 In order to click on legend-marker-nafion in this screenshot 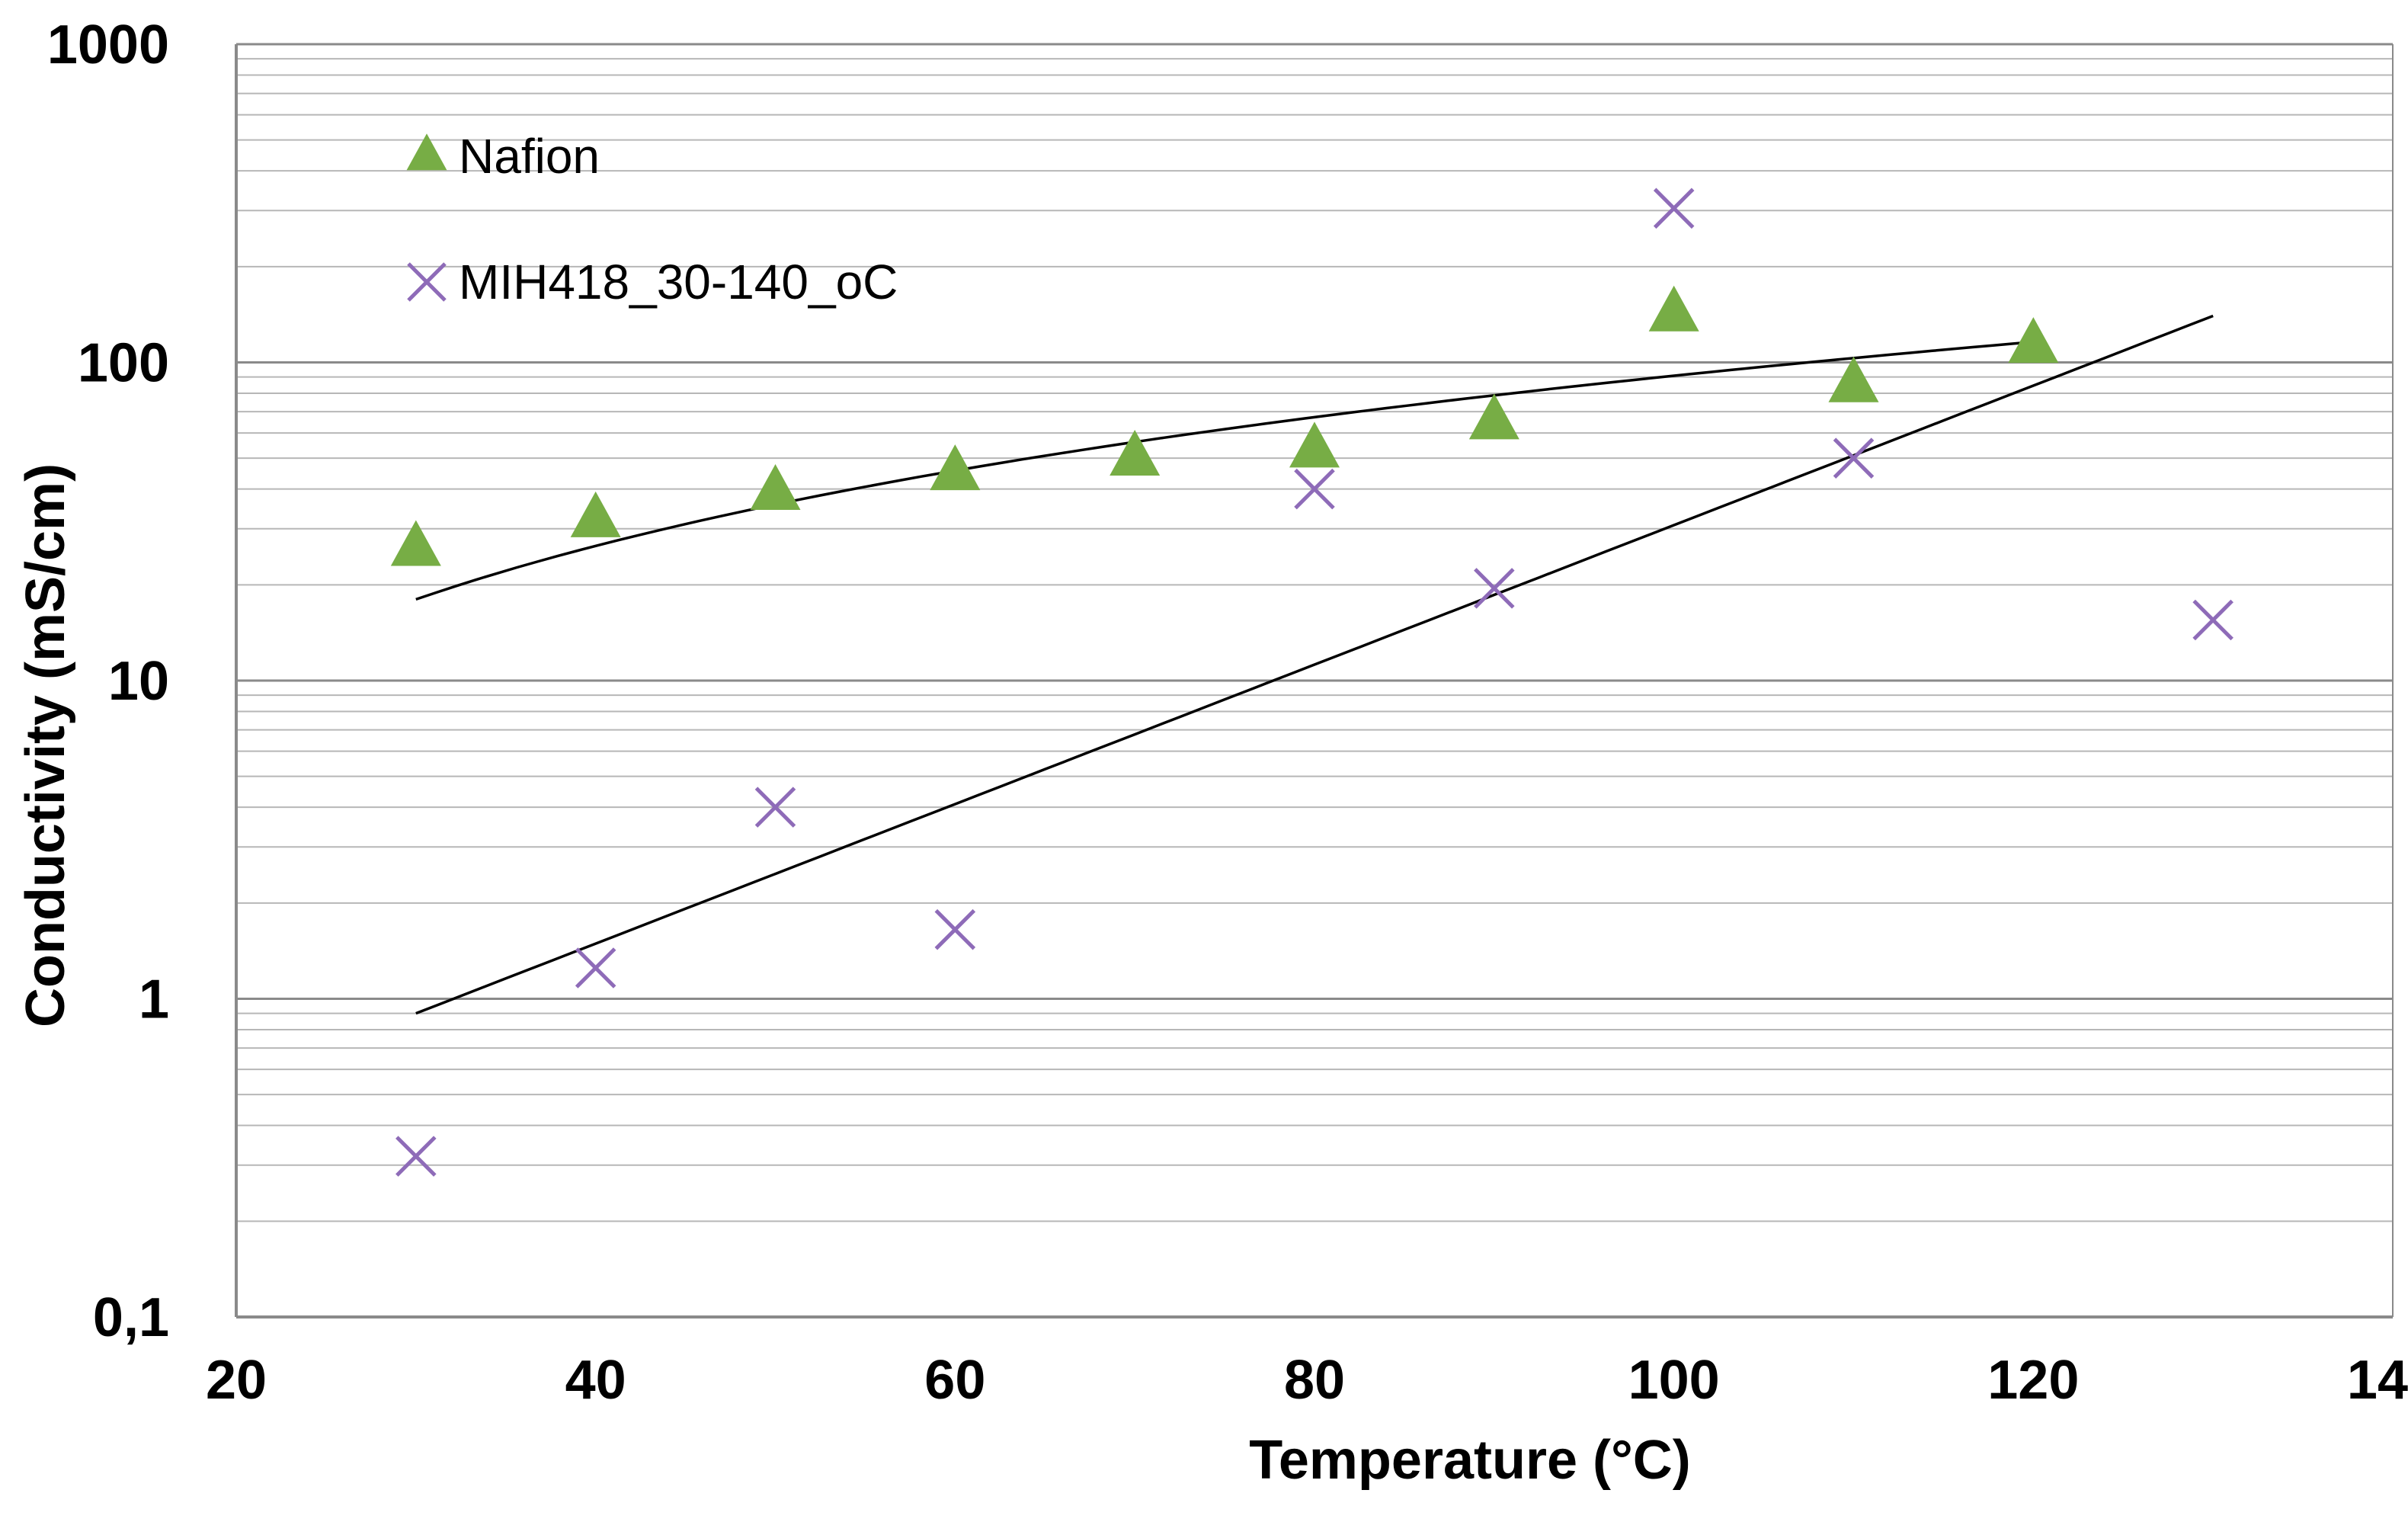, I will do `click(426, 152)`.